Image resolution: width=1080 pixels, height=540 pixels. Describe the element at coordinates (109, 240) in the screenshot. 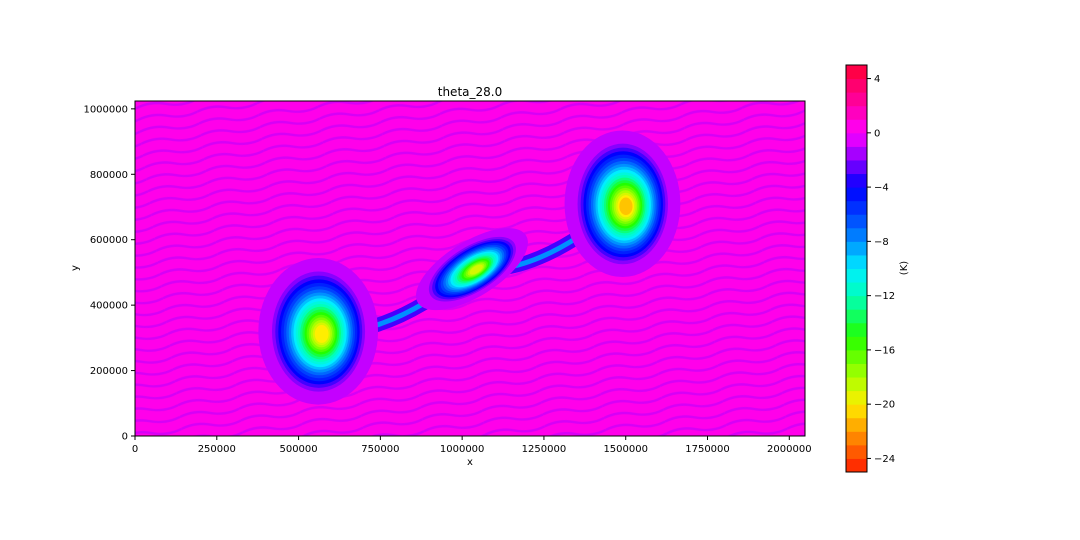

I see `y-tick-label: 600000` at that location.